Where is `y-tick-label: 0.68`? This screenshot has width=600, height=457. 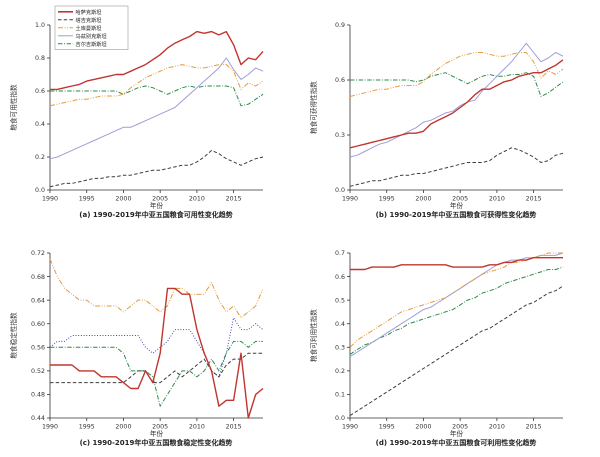 y-tick-label: 0.68 is located at coordinates (38, 277).